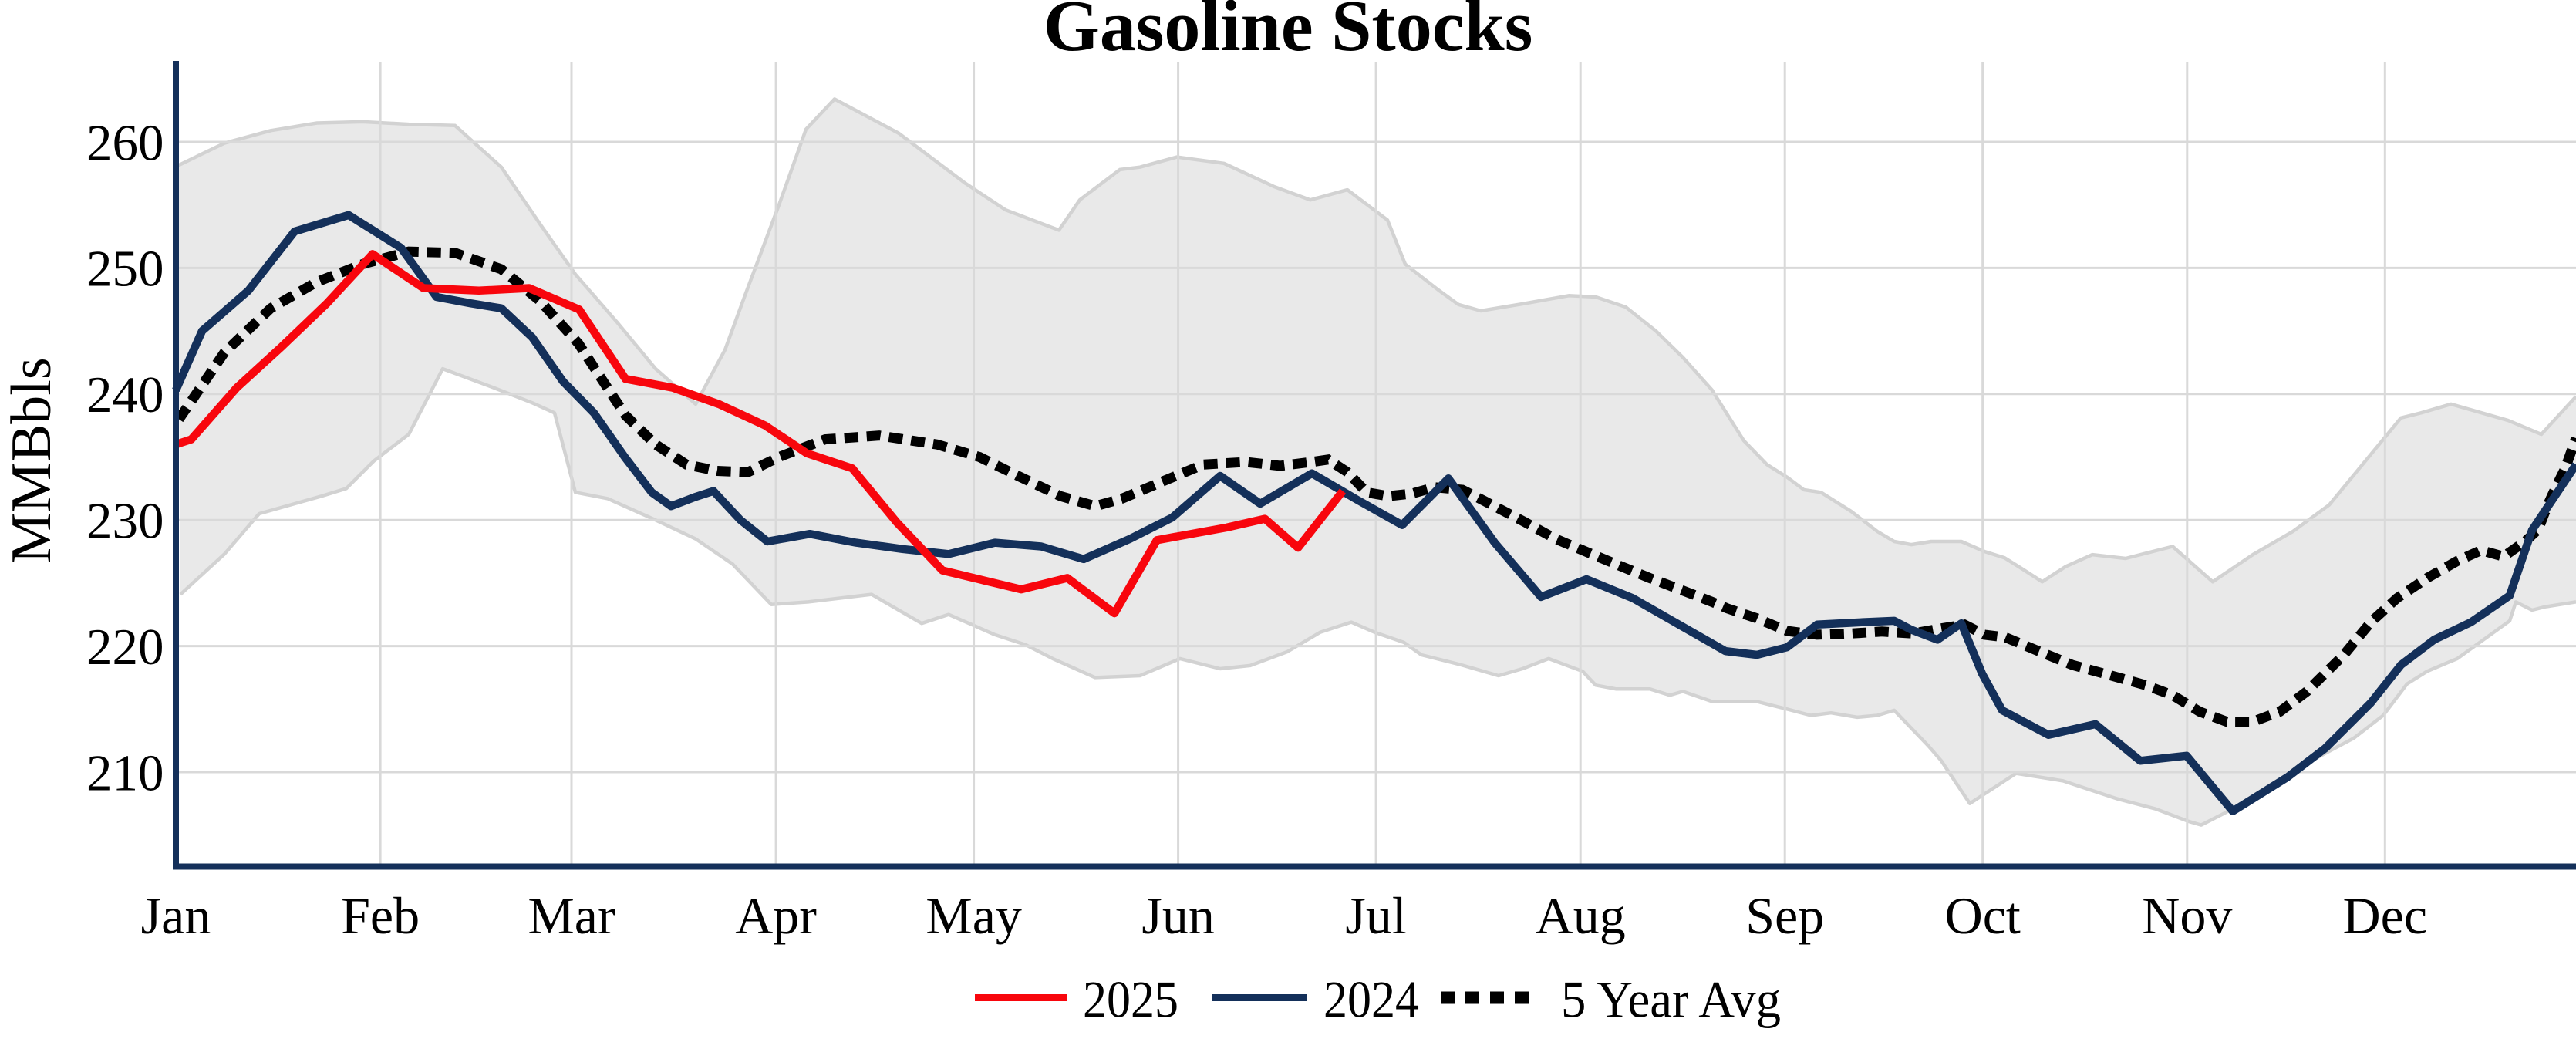  Describe the element at coordinates (1371, 999) in the screenshot. I see `svg-text: 2024` at that location.